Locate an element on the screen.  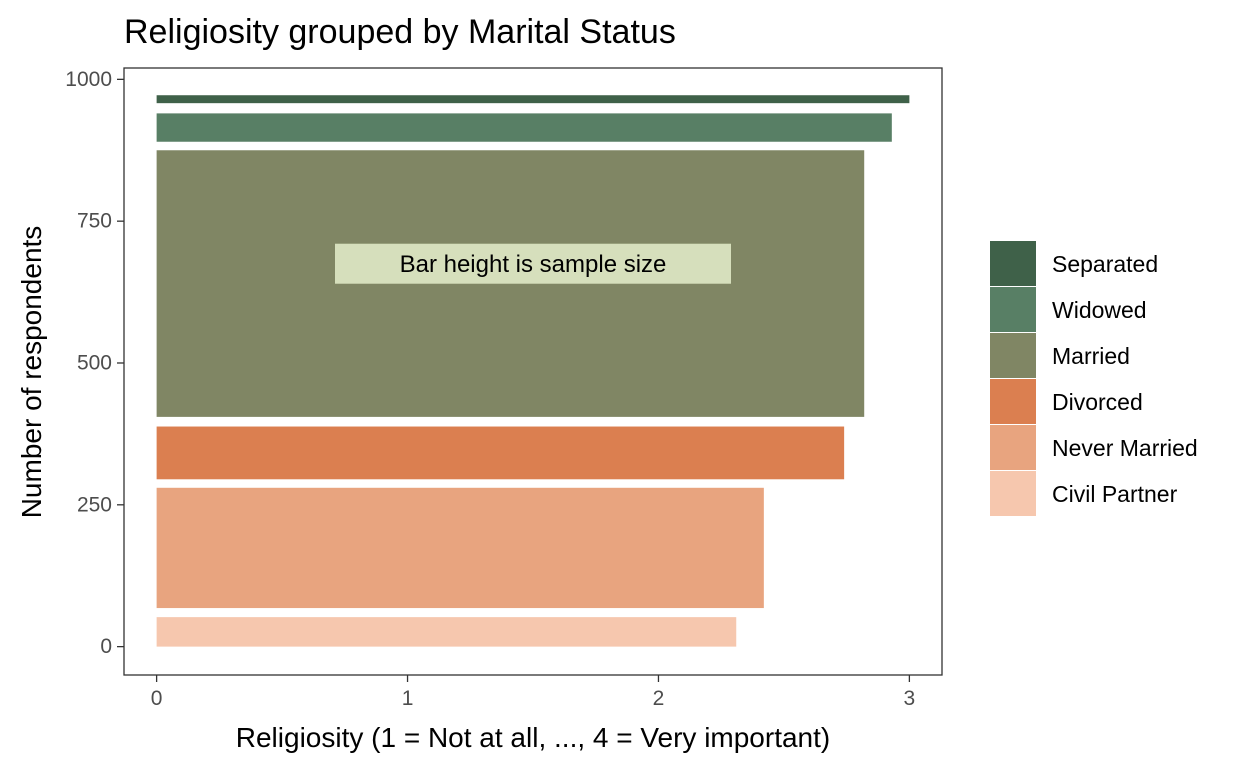
annotation-box is located at coordinates (533, 263).